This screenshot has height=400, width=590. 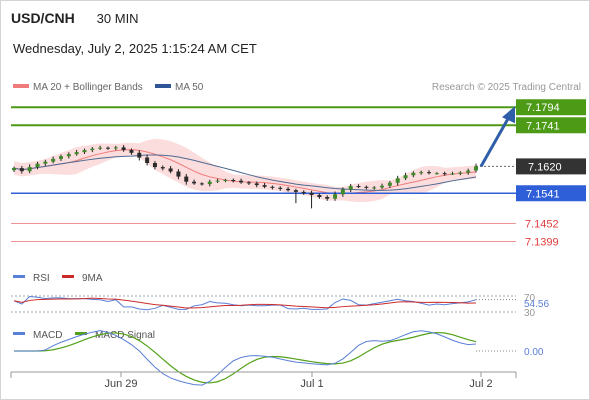 What do you see at coordinates (545, 167) in the screenshot?
I see `current-price-label: 7.1620` at bounding box center [545, 167].